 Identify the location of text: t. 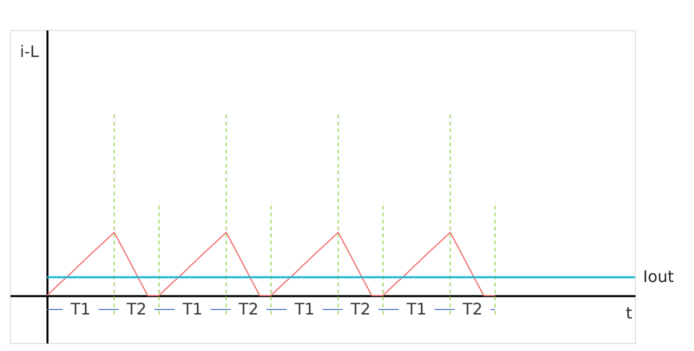
(629, 313).